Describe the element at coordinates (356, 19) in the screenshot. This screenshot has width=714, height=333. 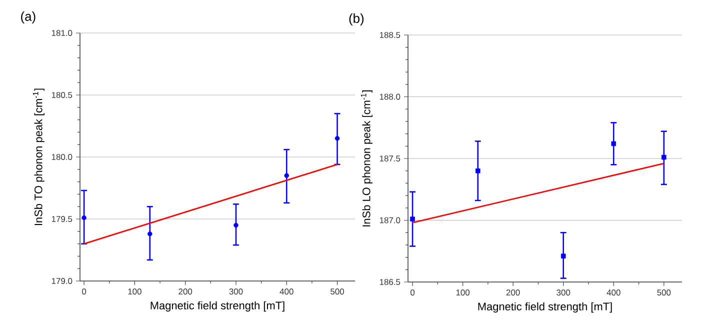
I see `chart-title: (b)` at that location.